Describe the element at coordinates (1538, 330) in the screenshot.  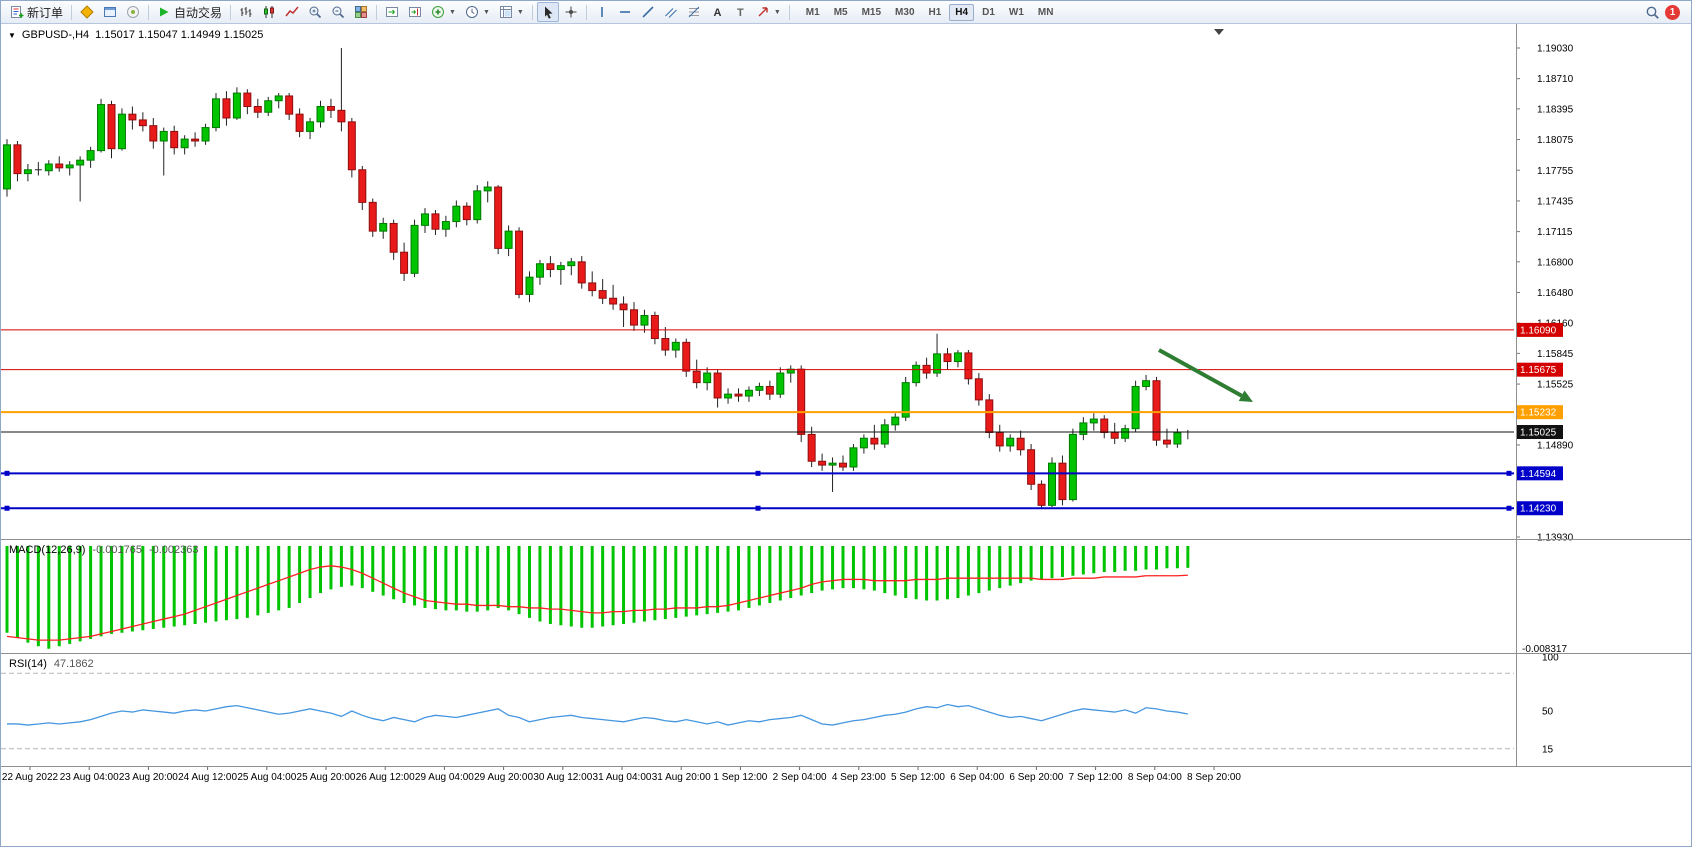
I see `price-label-text: 1.16090` at that location.